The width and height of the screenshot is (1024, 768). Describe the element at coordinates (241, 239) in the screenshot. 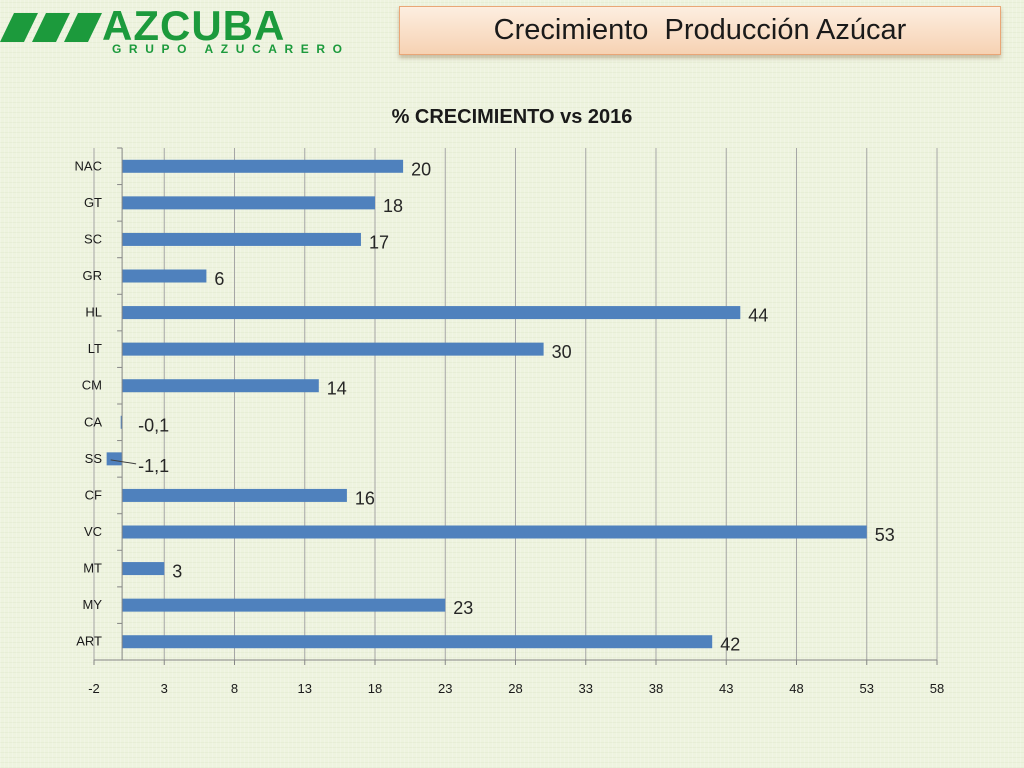

I see `bar-sc` at that location.